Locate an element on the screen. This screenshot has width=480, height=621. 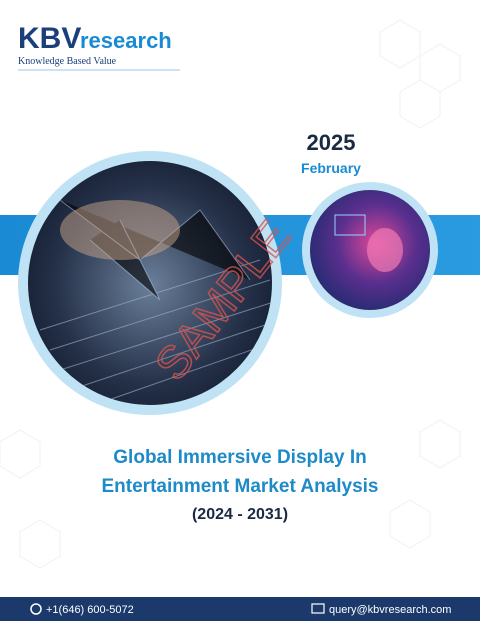
footer-bar is located at coordinates (240, 609).